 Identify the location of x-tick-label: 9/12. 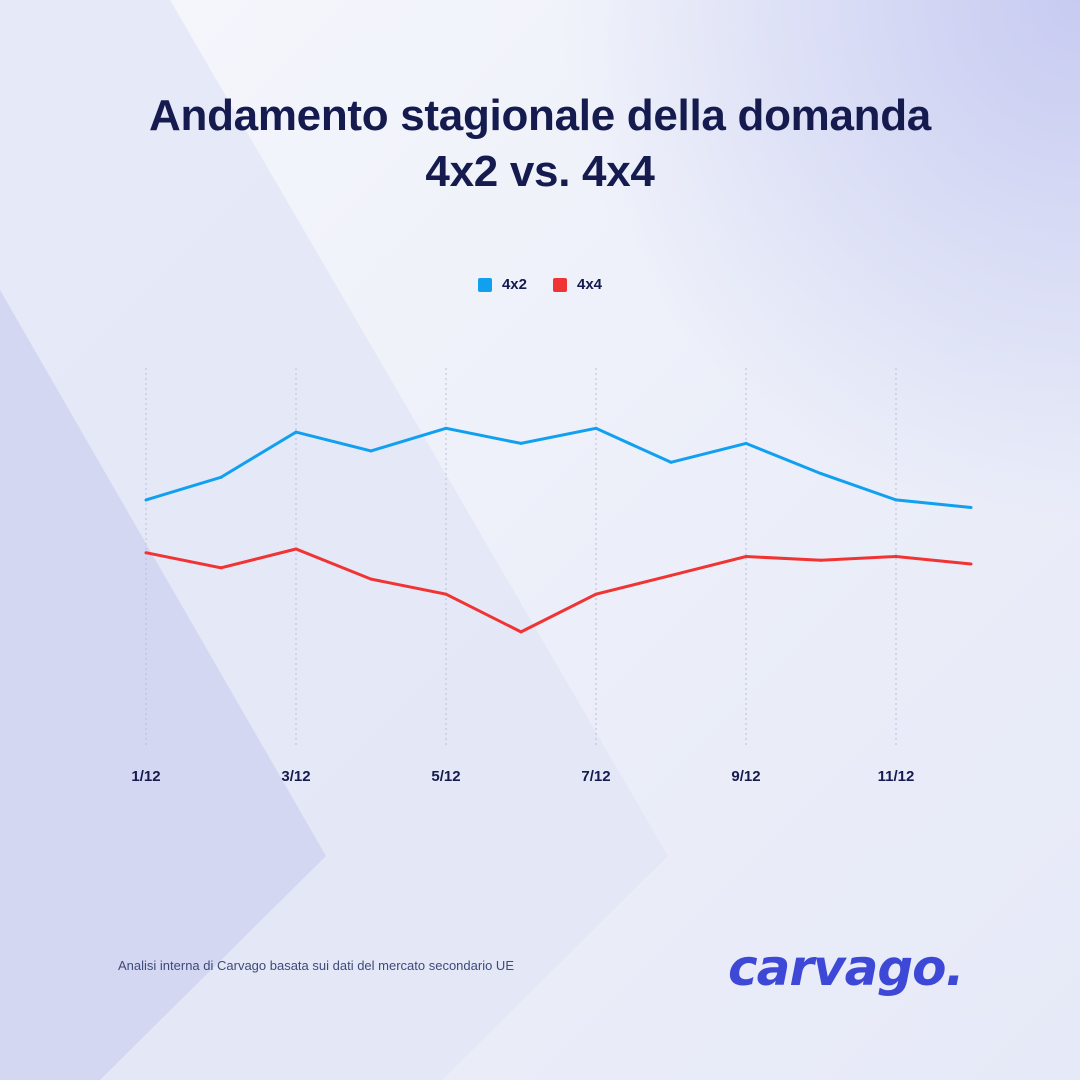
(745, 776).